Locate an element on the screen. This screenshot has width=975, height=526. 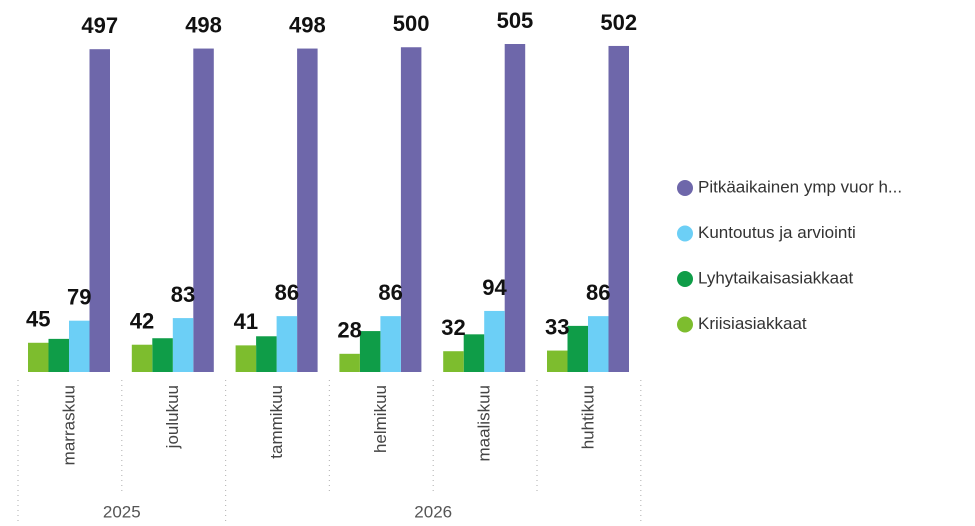
data-label: 505 is located at coordinates (515, 20).